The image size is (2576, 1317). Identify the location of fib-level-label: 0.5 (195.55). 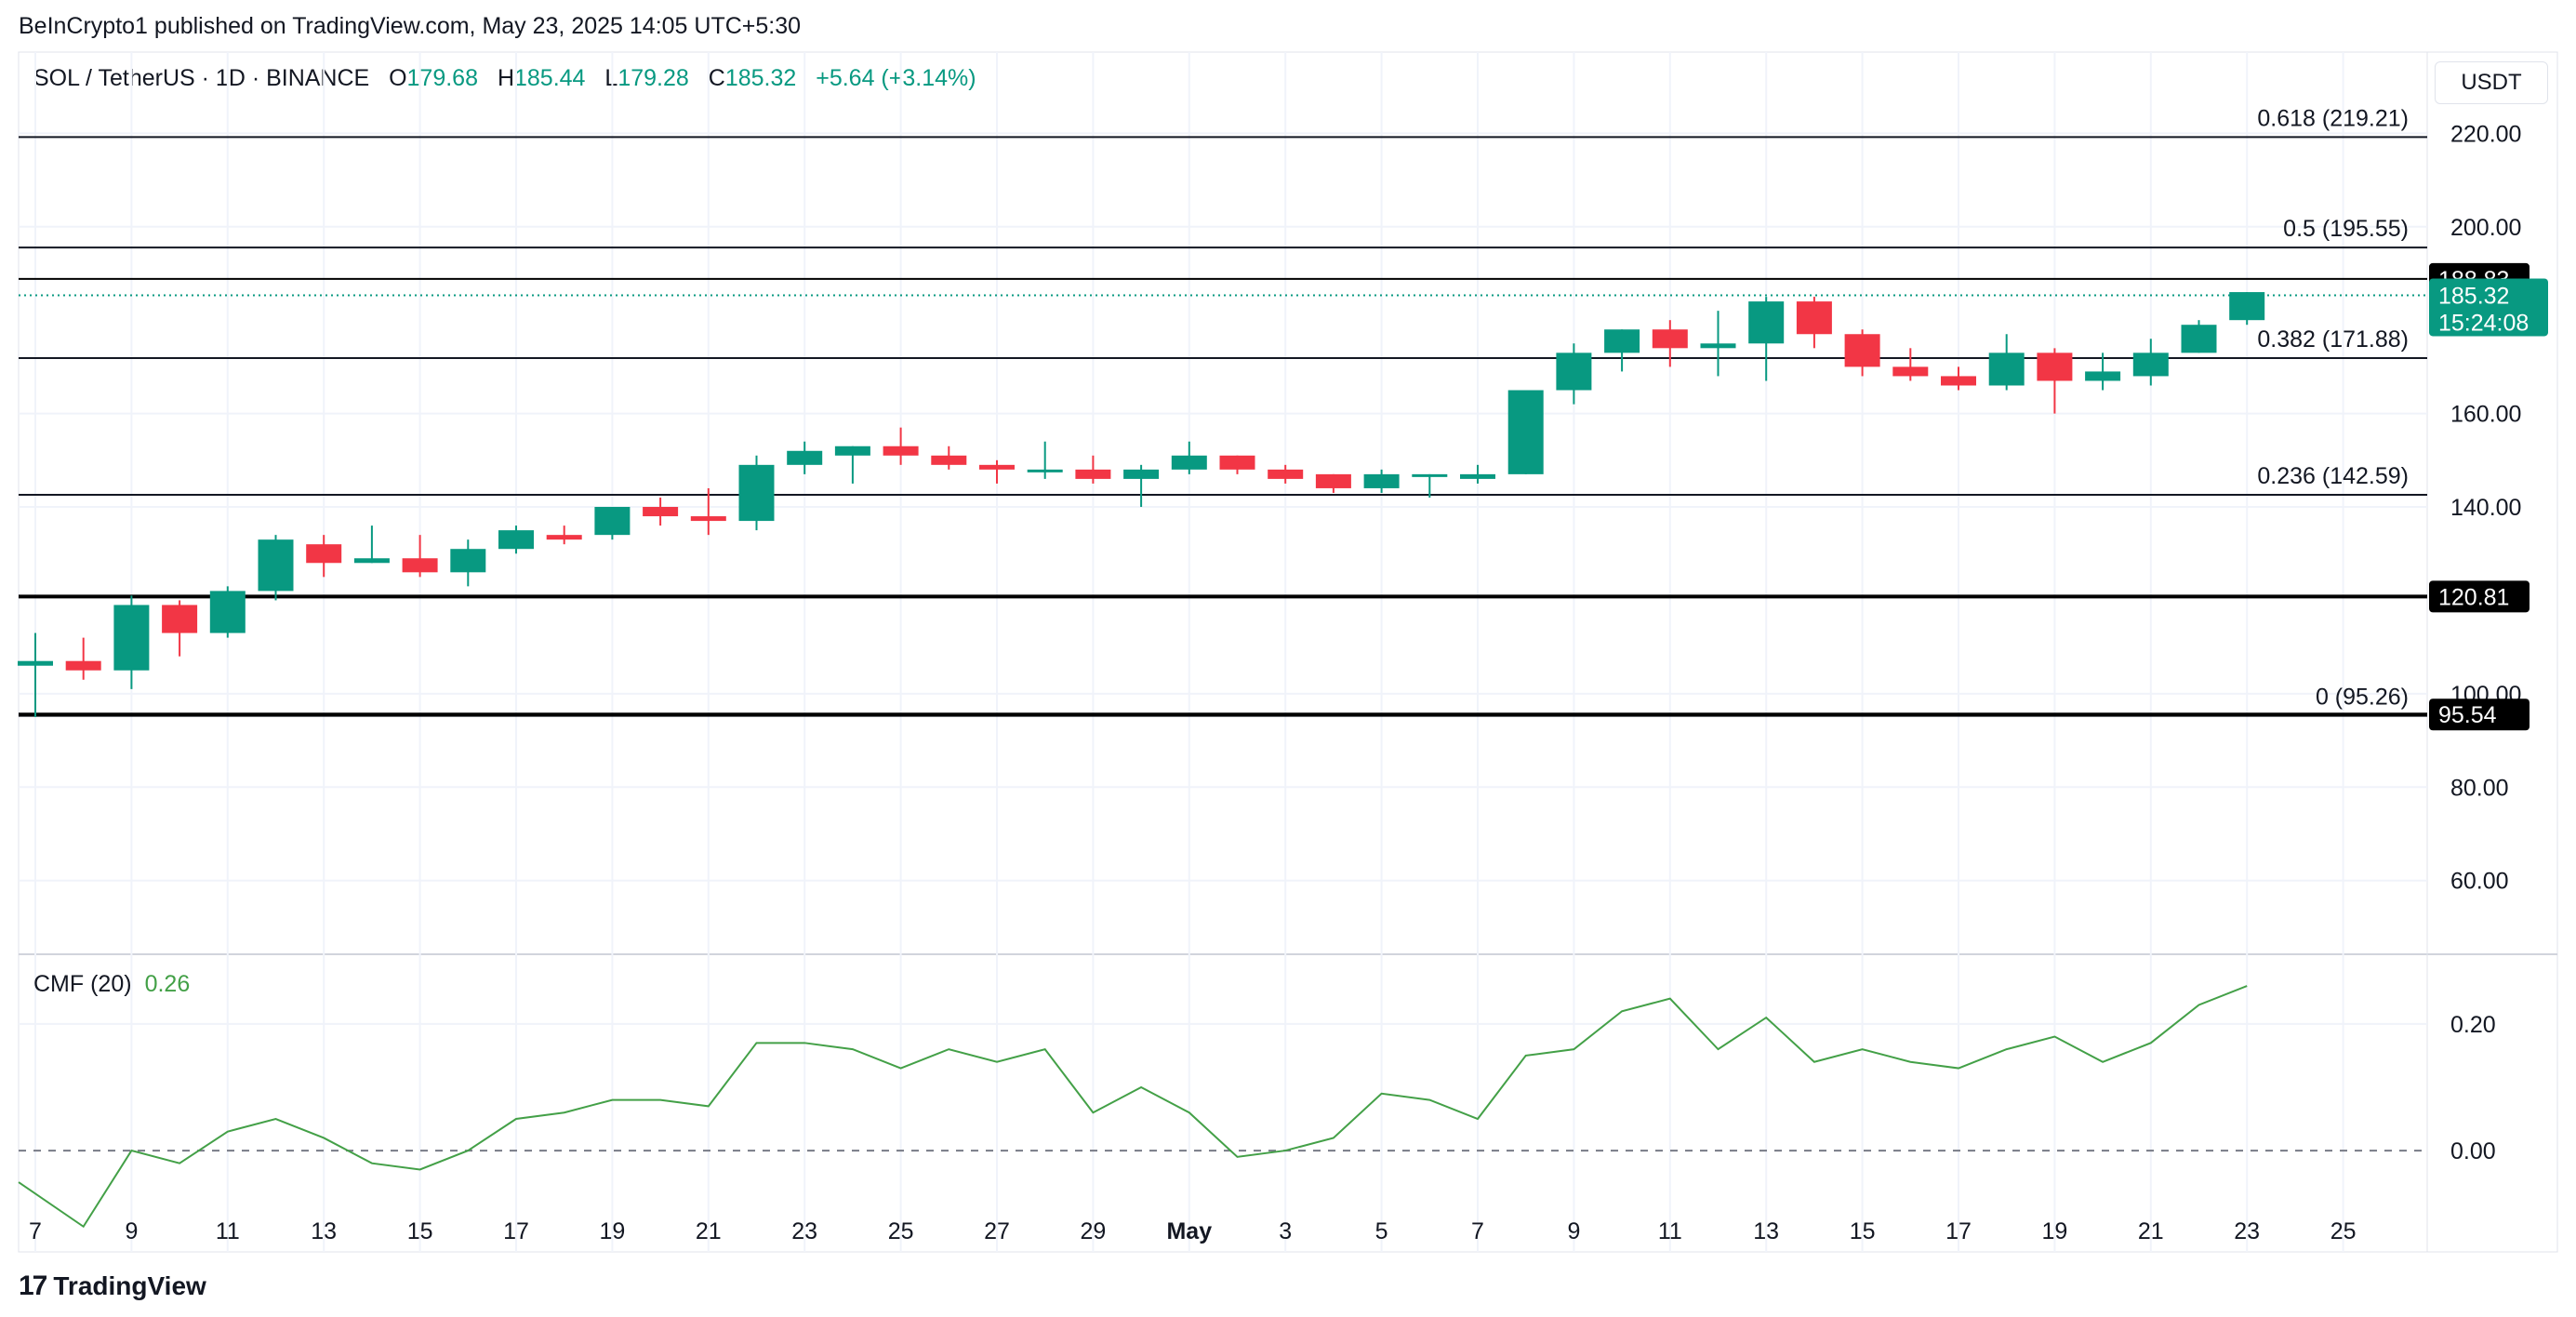
(2346, 229).